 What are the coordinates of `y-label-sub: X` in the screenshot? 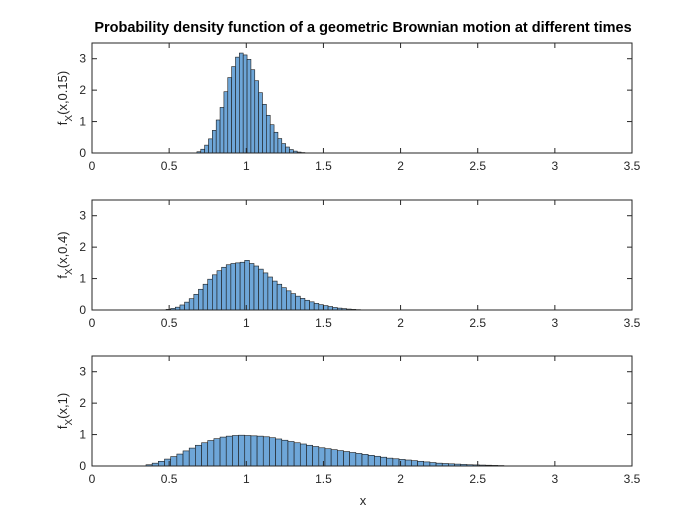 It's located at (69, 422).